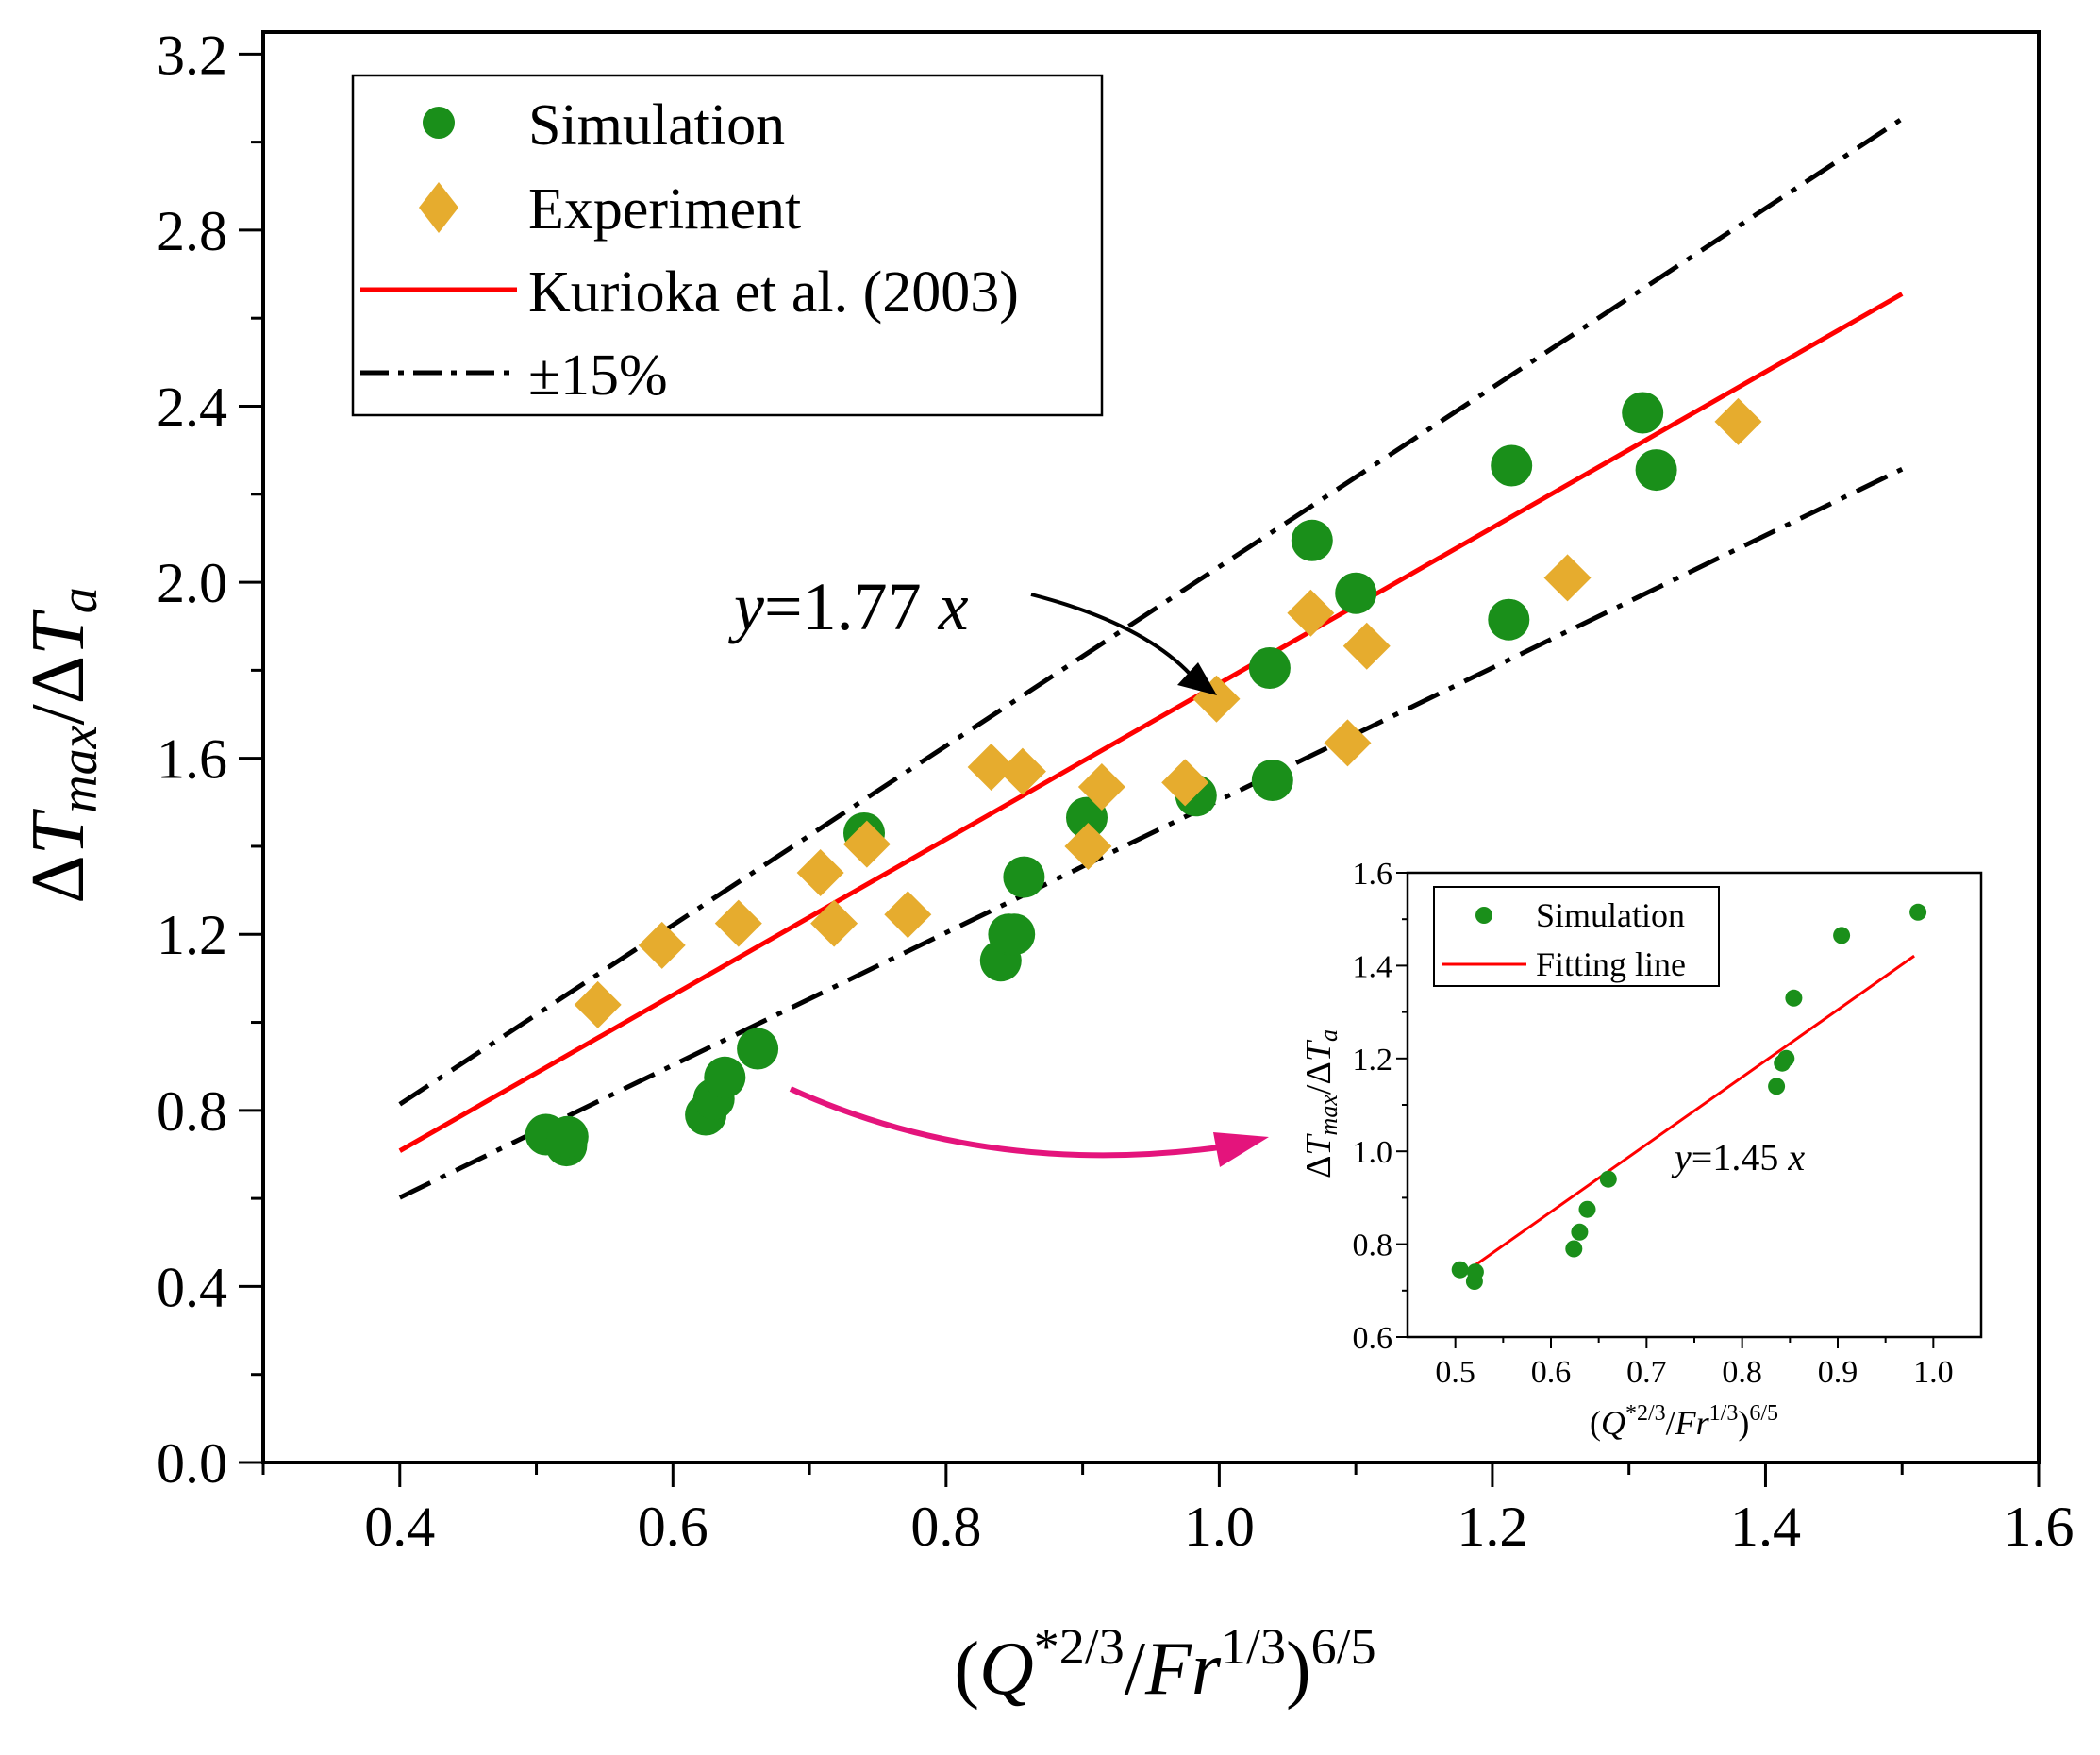 The image size is (2100, 1755). I want to click on inset-y-tick-label-0: 0.6, so click(1373, 1338).